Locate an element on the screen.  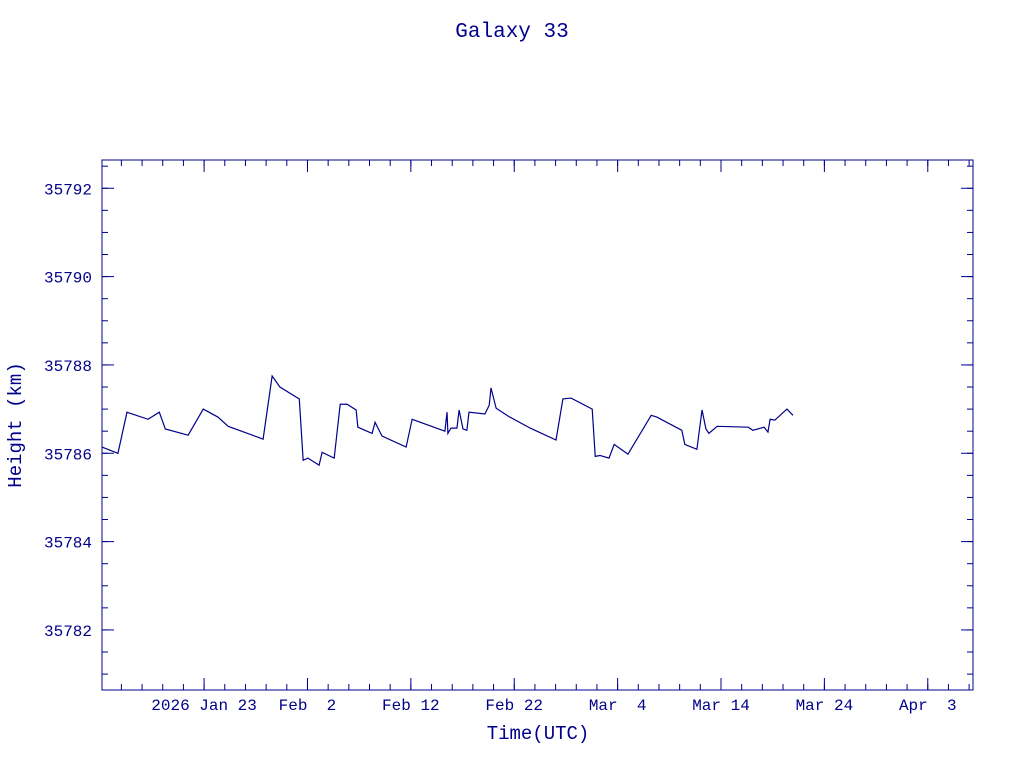
y-tick-label: 35784 is located at coordinates (68, 544).